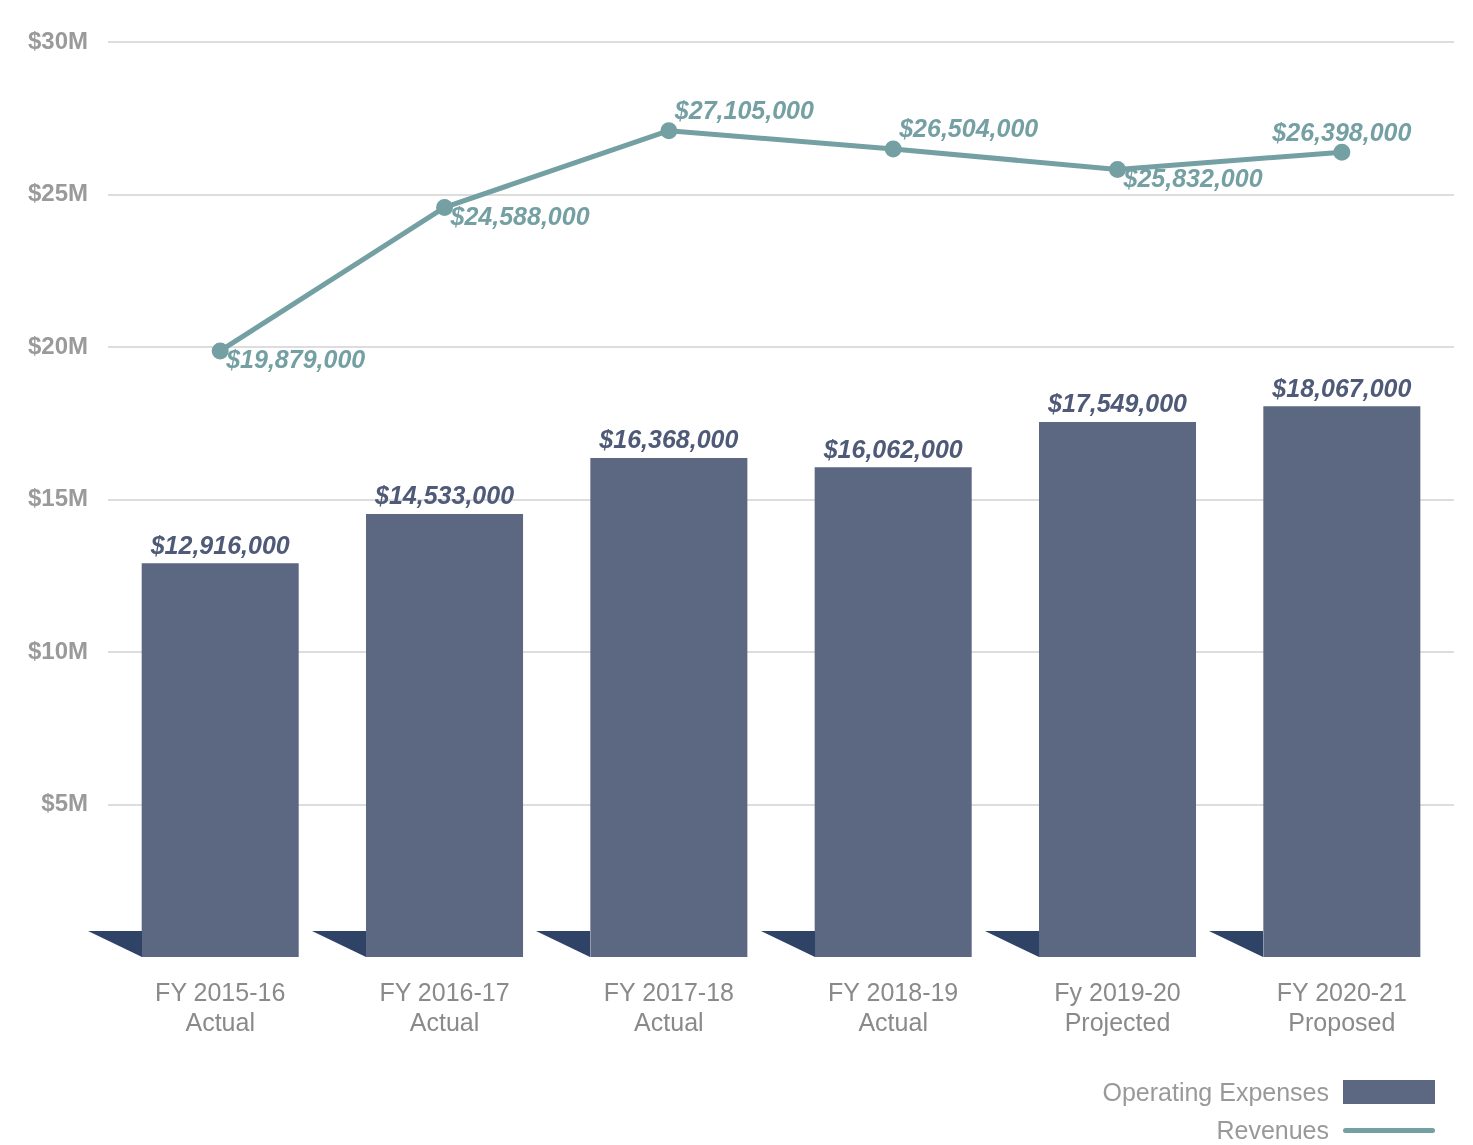 This screenshot has width=1473, height=1145. What do you see at coordinates (444, 495) in the screenshot?
I see `data-label: $14,533,000` at bounding box center [444, 495].